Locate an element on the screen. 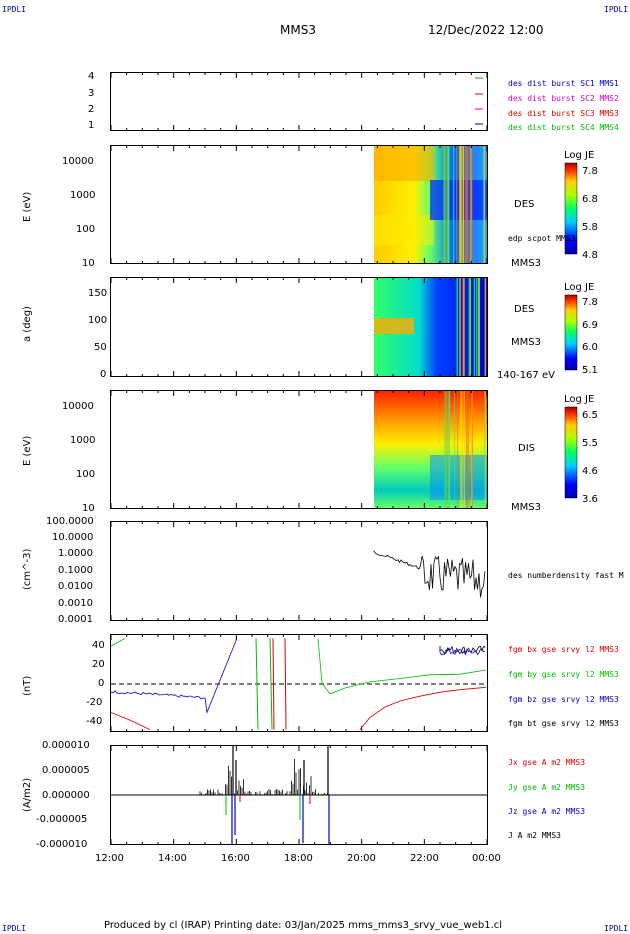 Image resolution: width=630 pixels, height=934 pixels. p1-ytick: 3 is located at coordinates (91, 93).